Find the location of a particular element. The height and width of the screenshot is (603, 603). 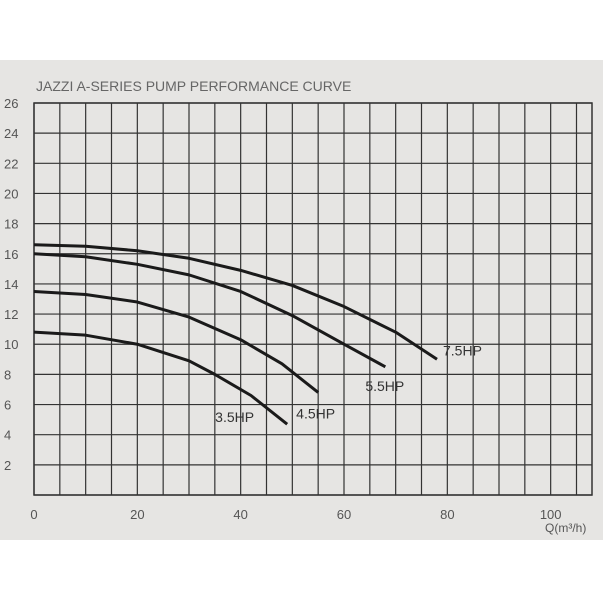

y-tick-label: 22 is located at coordinates (11, 163).